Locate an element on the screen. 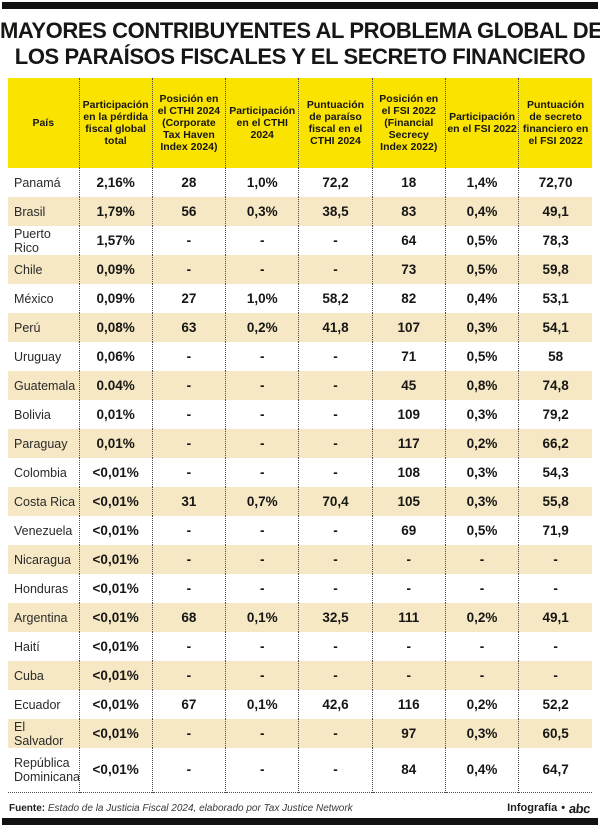  value-cell: 84 is located at coordinates (409, 770).